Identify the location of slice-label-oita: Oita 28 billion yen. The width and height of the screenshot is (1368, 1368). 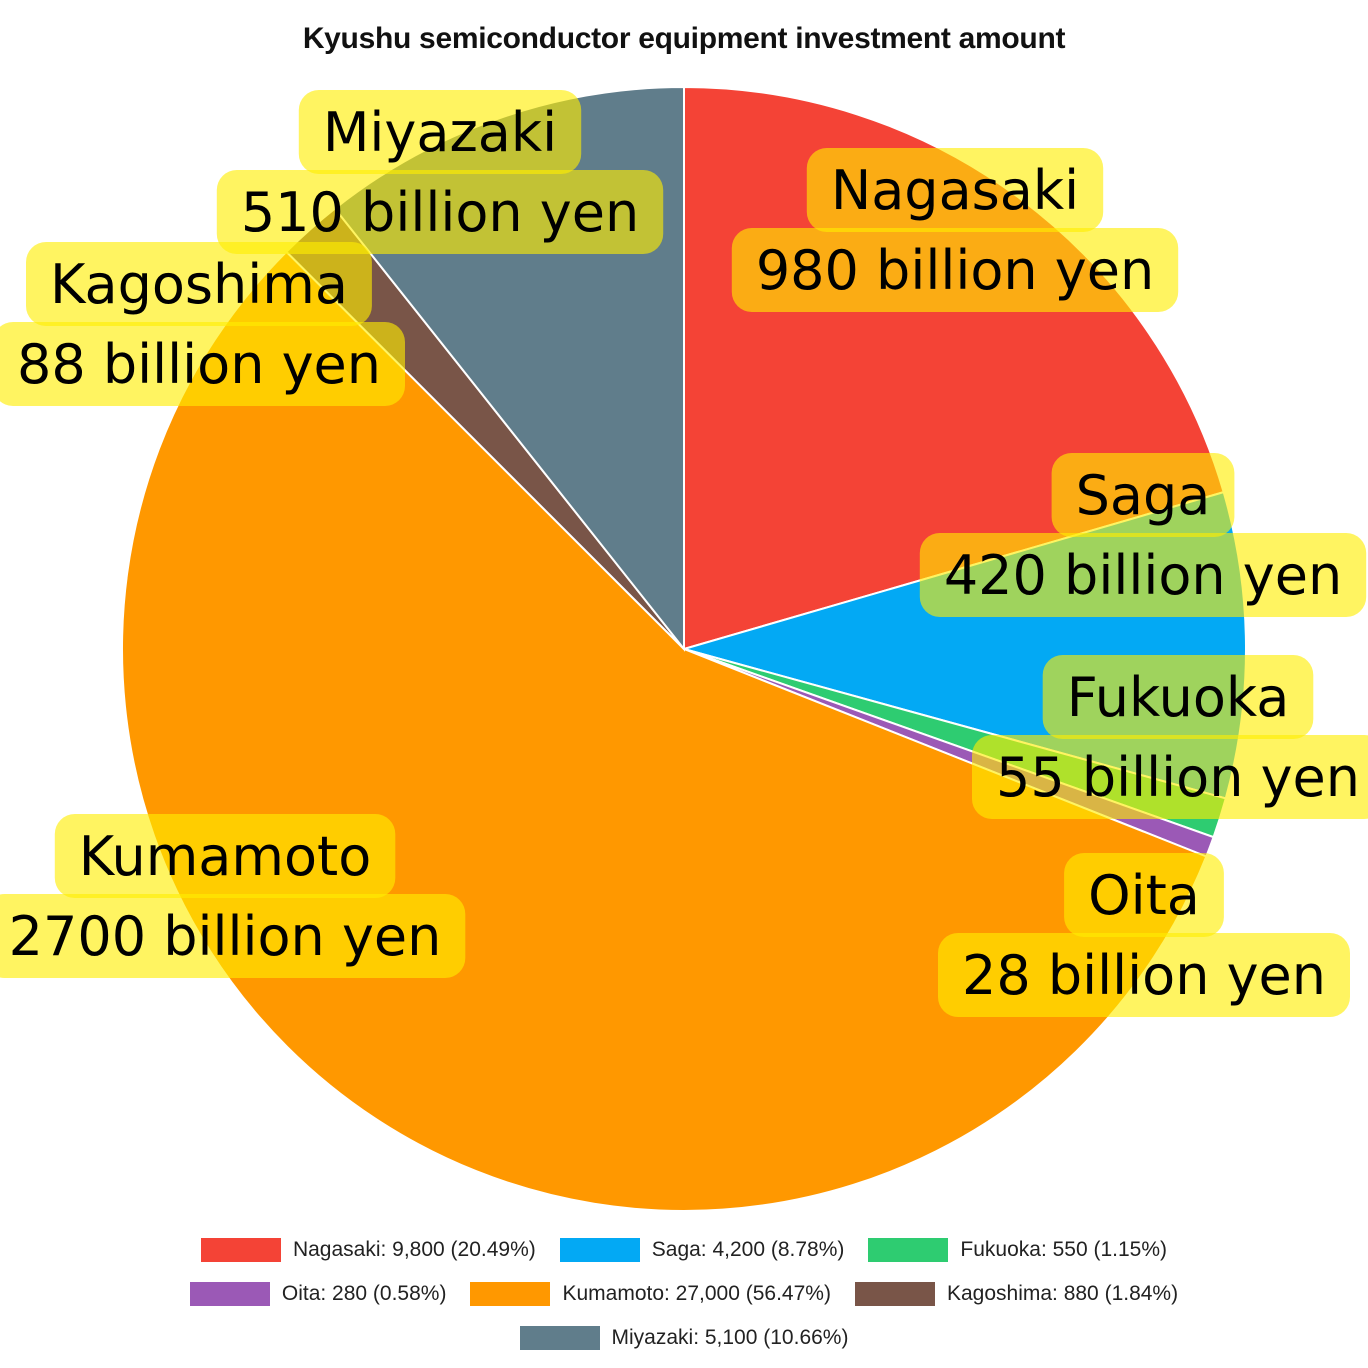
(1144, 935).